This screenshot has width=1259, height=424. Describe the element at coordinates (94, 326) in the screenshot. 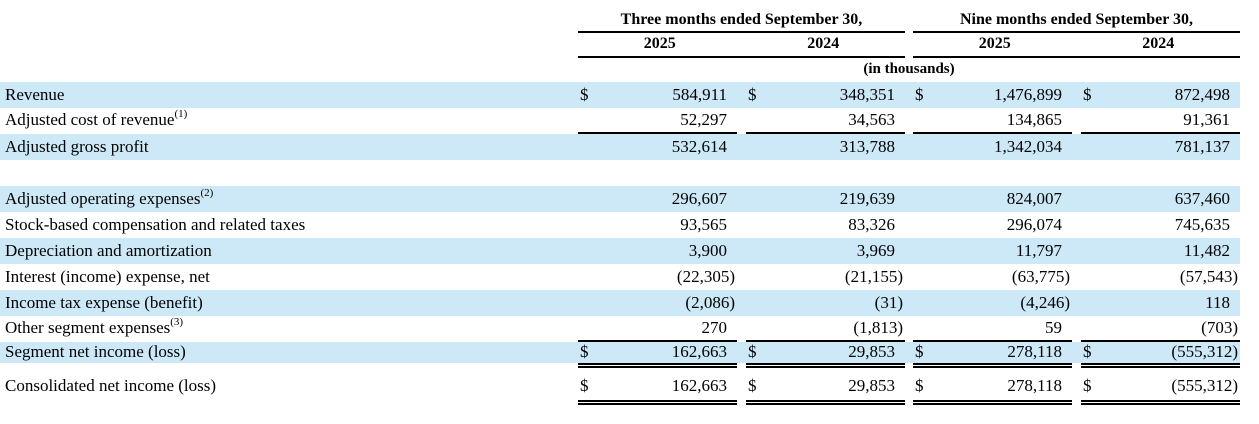

I see `row-label: Other segment expenses(3)` at that location.